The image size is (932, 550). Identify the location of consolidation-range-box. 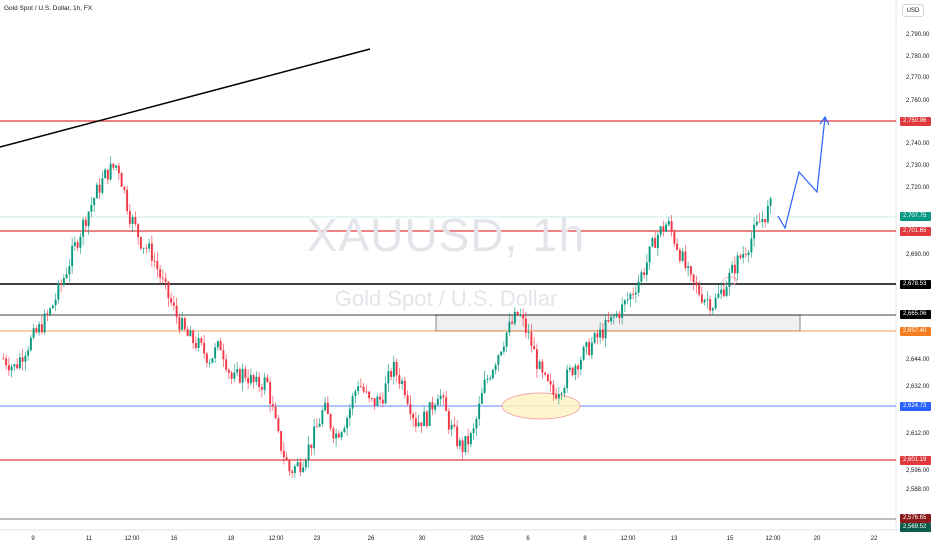
(618, 323).